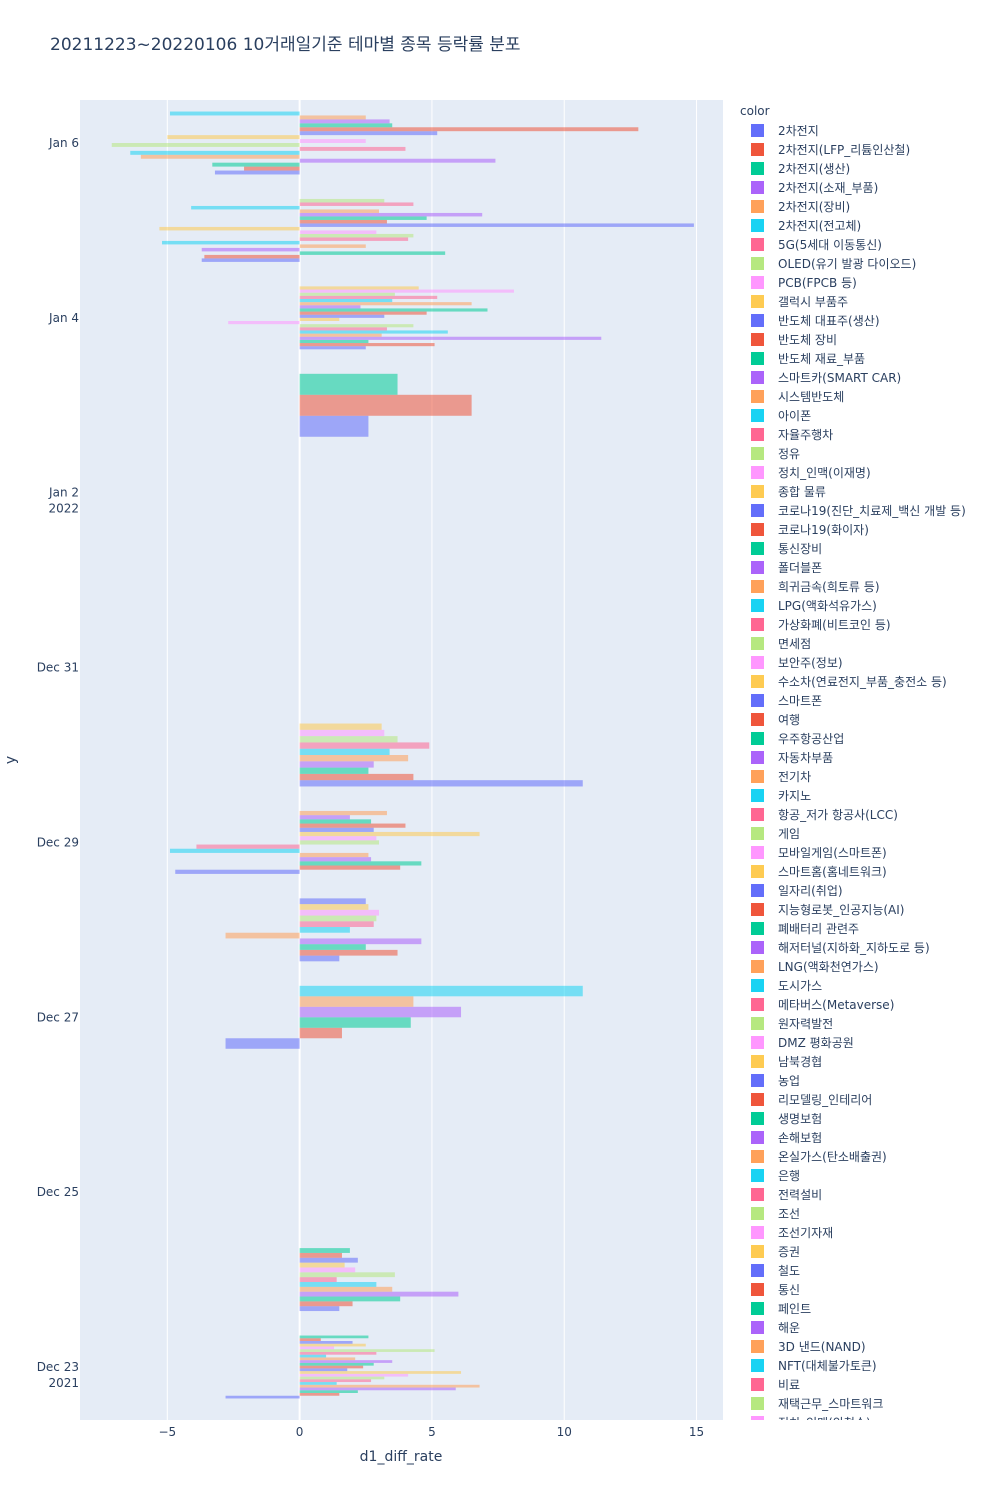 The width and height of the screenshot is (1000, 1500). I want to click on legend-item: NFT(대체불가토큰), so click(867, 1365).